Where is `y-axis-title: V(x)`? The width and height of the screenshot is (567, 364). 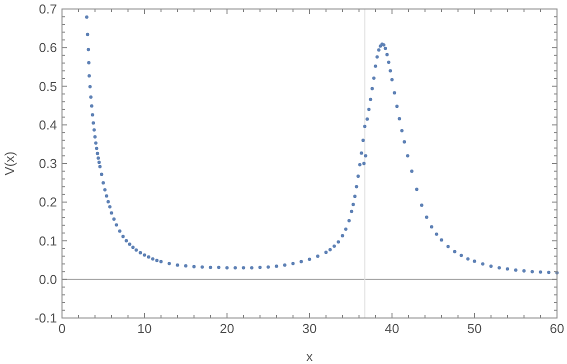
y-axis-title: V(x) is located at coordinates (9, 164).